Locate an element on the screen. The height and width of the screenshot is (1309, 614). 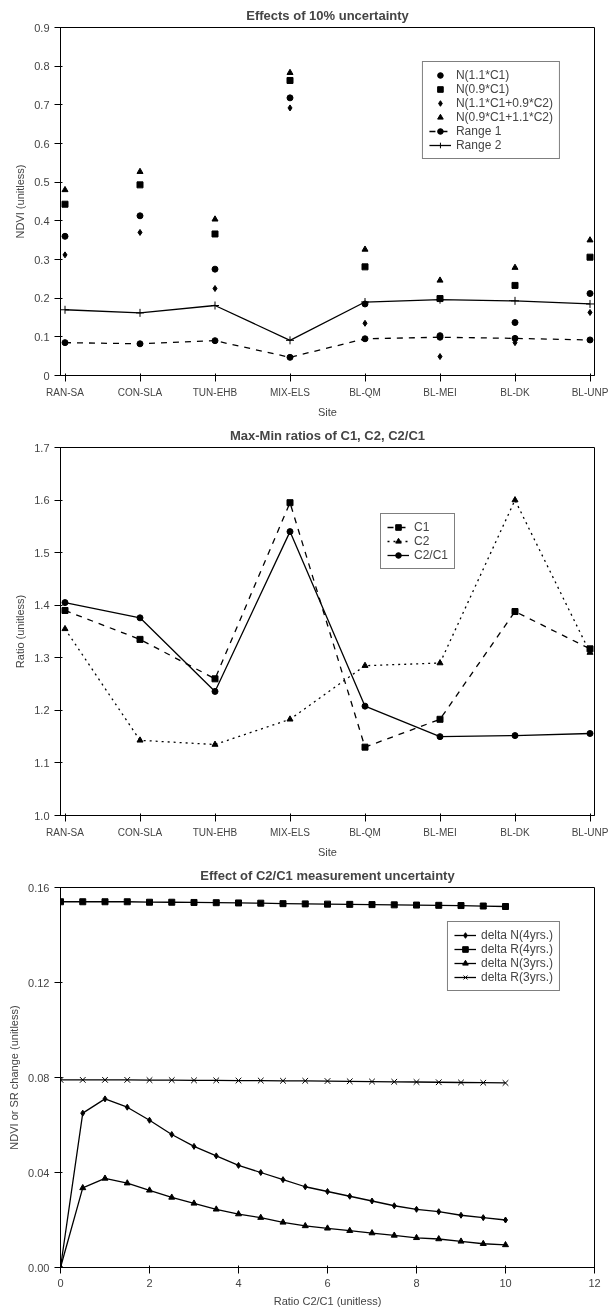
y-tick-label: 1.1 is located at coordinates (42, 762).